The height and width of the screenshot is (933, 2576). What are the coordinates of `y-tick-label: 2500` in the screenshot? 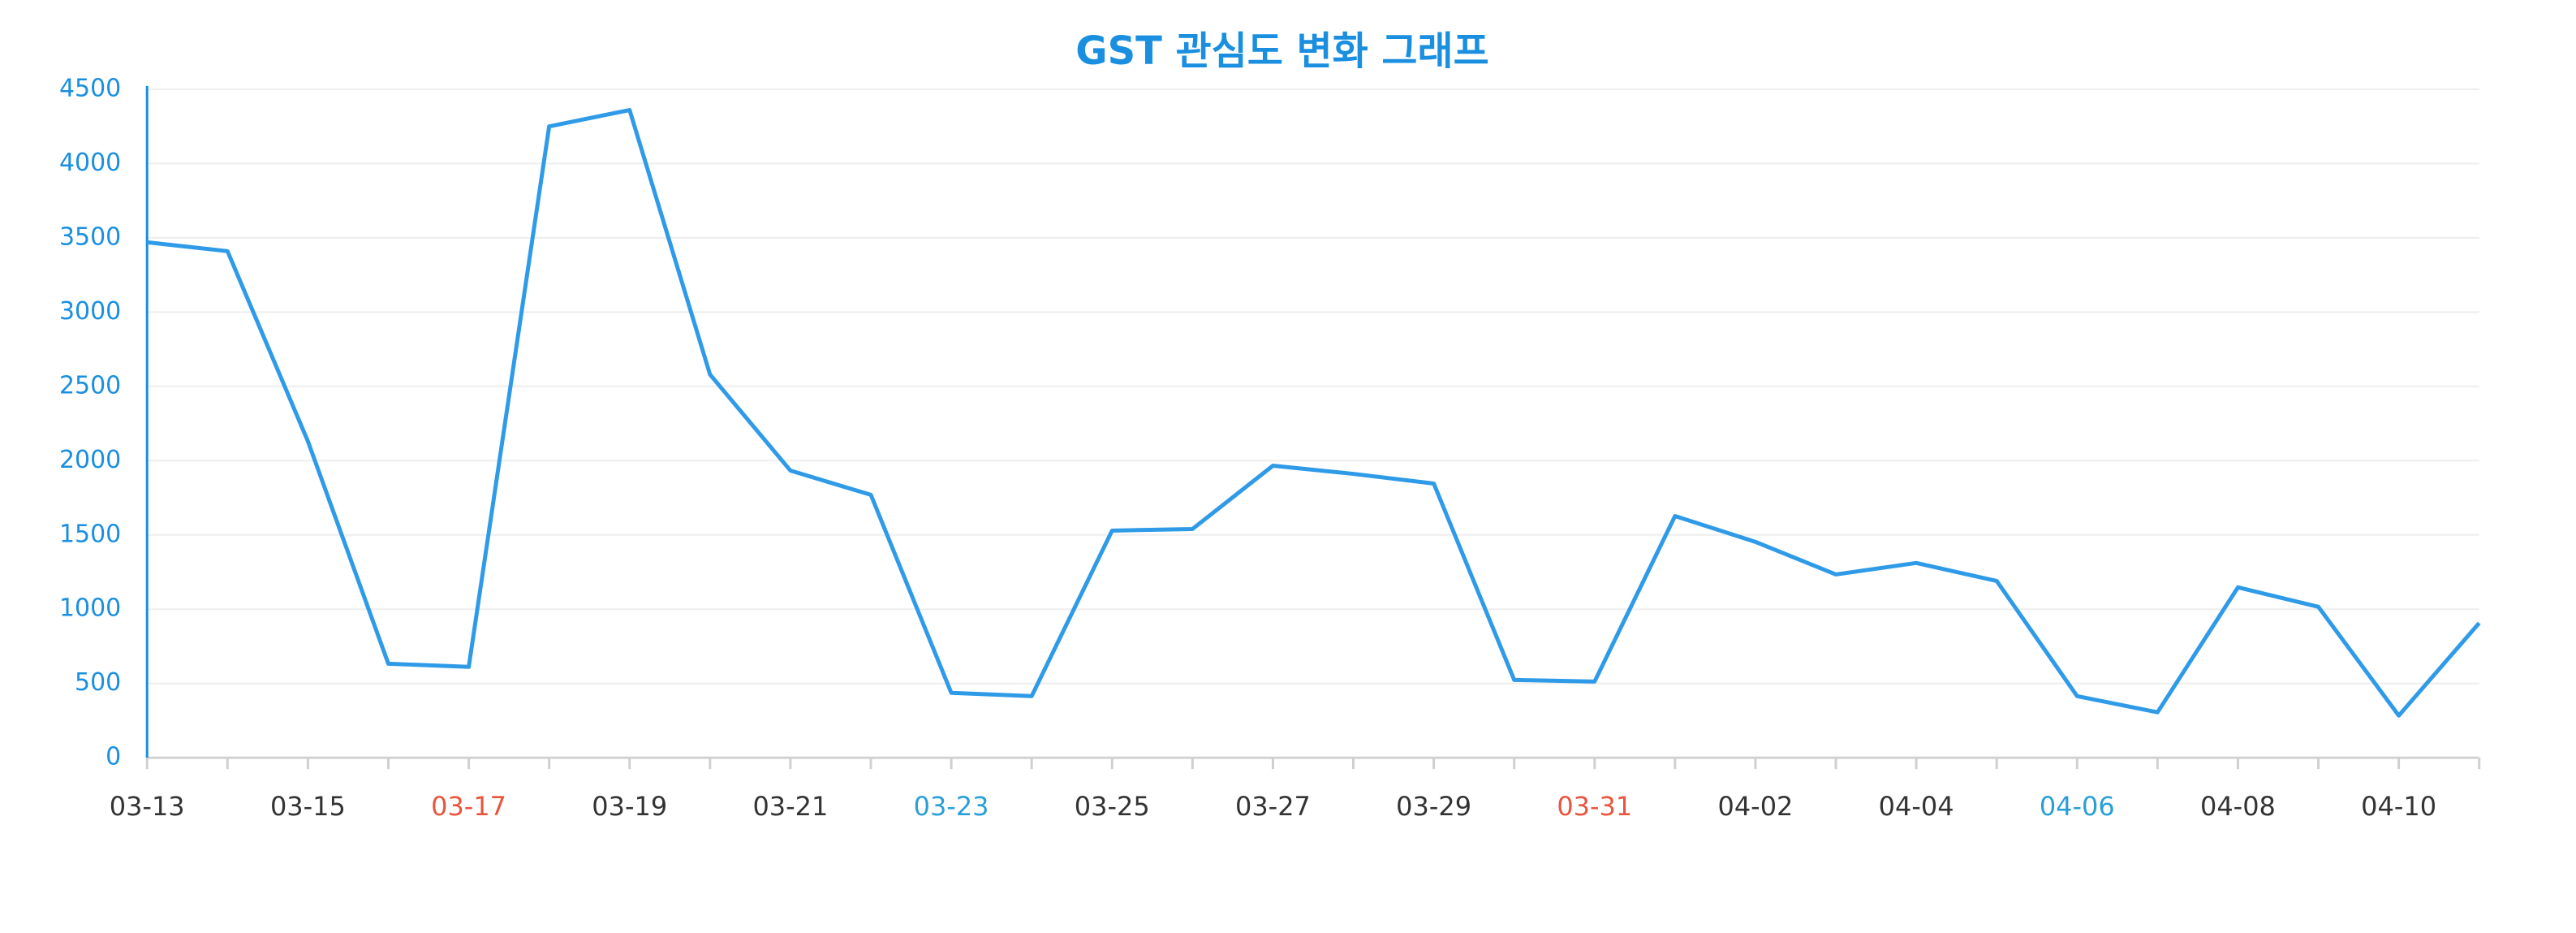 It's located at (90, 385).